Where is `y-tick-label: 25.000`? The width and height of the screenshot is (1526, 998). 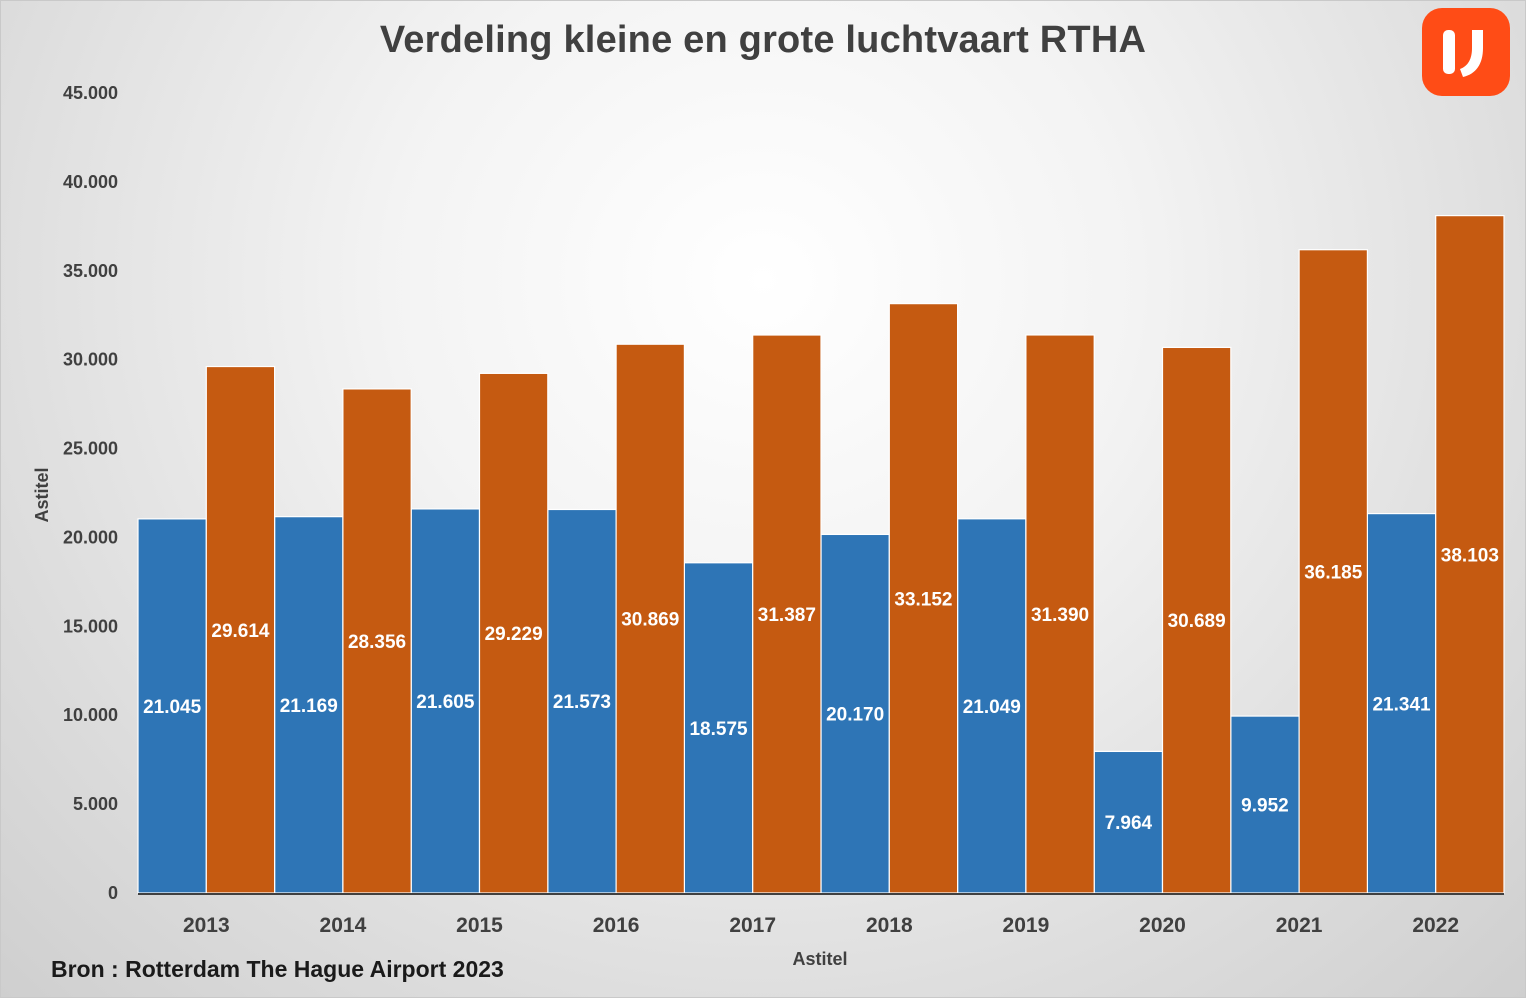 y-tick-label: 25.000 is located at coordinates (90, 449).